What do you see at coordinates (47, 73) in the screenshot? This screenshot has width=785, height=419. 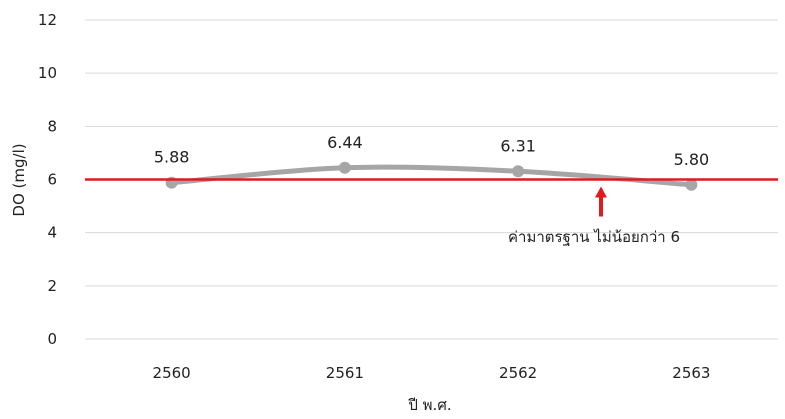 I see `y-tick-label: 10` at bounding box center [47, 73].